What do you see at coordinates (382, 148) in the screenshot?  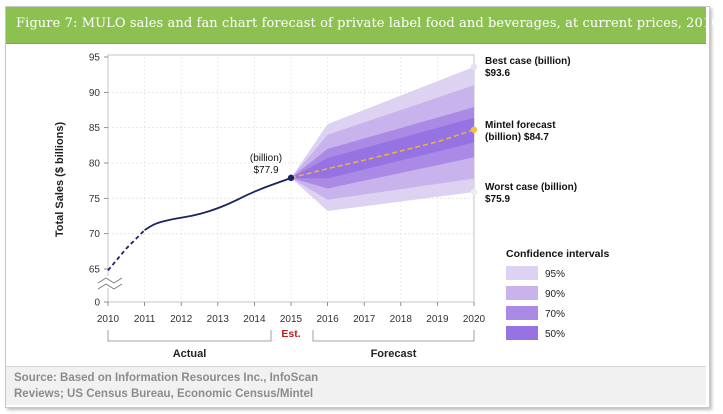 I see `band-50pct` at bounding box center [382, 148].